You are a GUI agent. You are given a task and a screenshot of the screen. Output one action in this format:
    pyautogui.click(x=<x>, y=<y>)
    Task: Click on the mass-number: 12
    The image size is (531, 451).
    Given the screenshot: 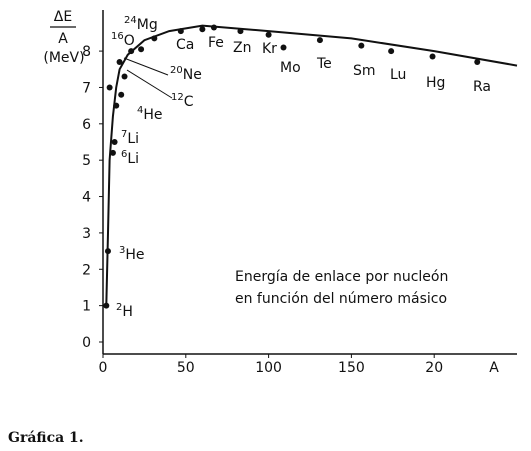 What is the action you would take?
    pyautogui.click(x=177, y=97)
    